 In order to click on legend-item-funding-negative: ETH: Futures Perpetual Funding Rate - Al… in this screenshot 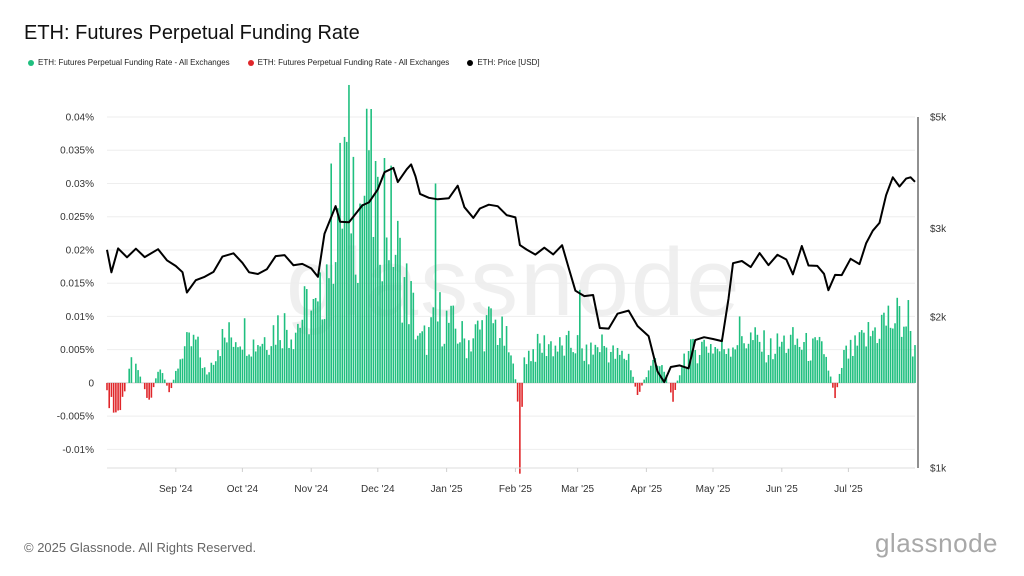, I will do `click(348, 62)`.